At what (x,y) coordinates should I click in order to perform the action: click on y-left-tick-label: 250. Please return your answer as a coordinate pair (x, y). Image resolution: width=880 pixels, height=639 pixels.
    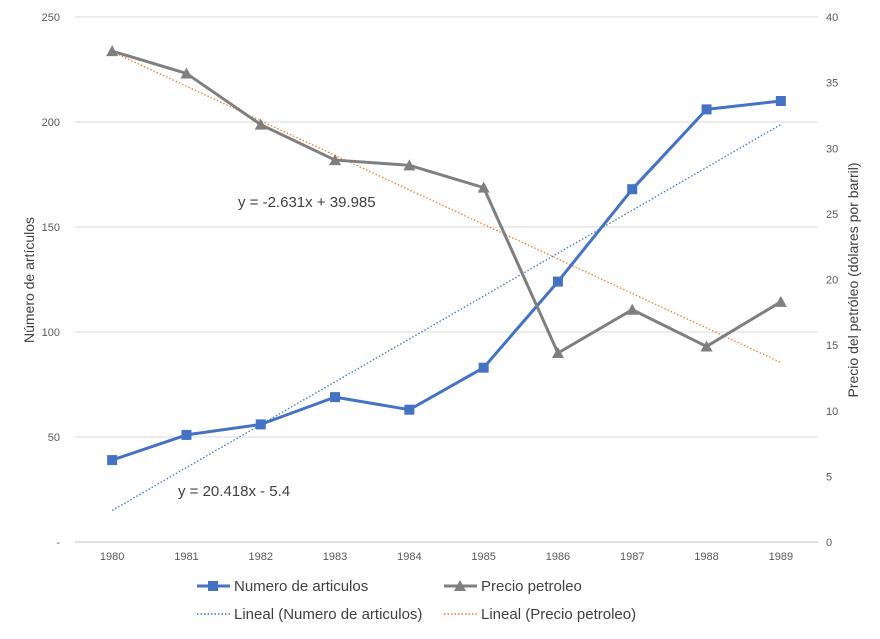
    Looking at the image, I should click on (51, 18).